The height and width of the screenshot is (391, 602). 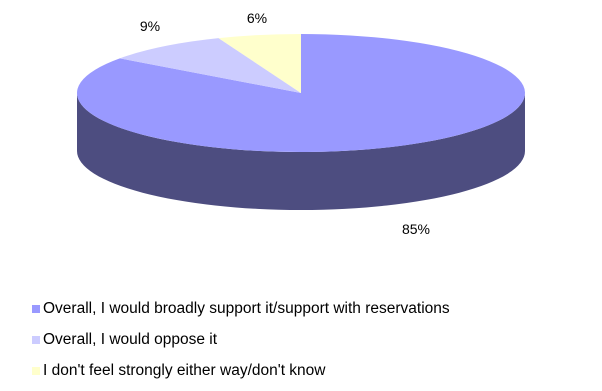 What do you see at coordinates (241, 340) in the screenshot?
I see `legend-item-1: Overall, I would oppose it` at bounding box center [241, 340].